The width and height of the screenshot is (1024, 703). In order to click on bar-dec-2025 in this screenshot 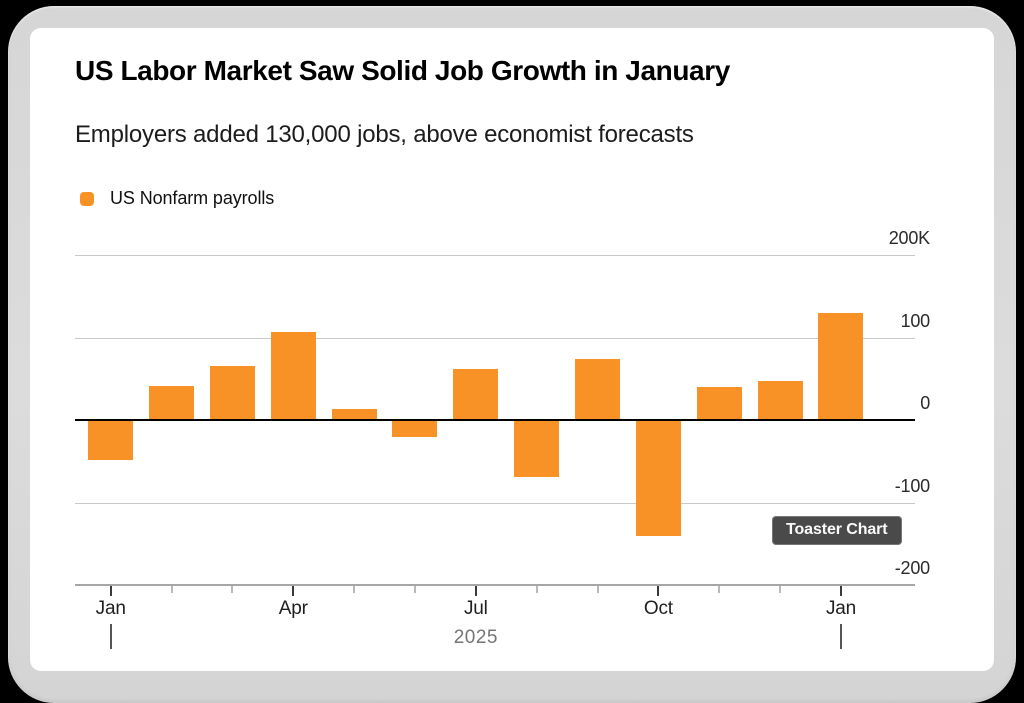, I will do `click(780, 400)`.